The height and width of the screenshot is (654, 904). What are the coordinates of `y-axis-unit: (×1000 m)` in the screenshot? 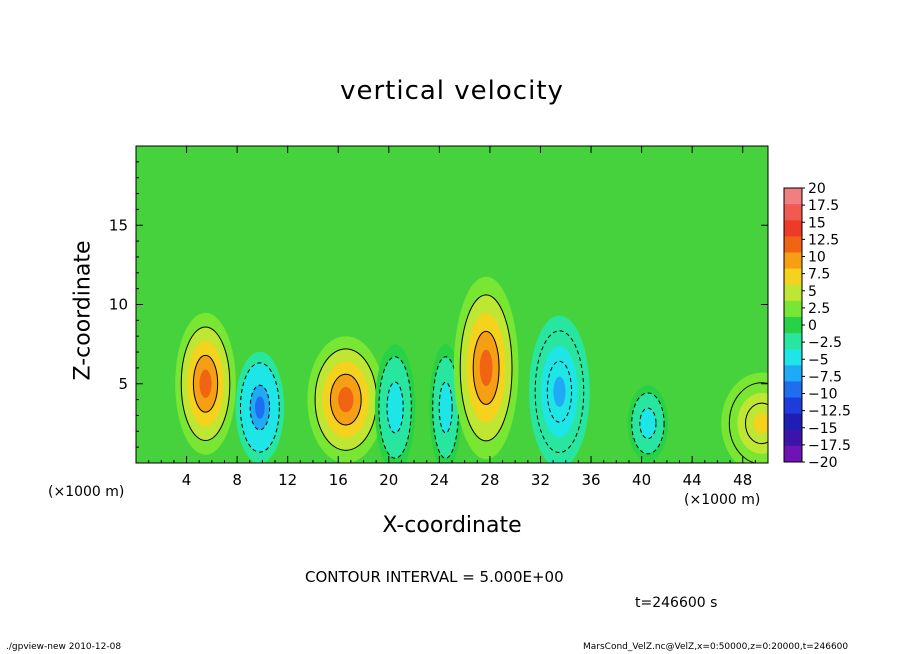 It's located at (86, 492).